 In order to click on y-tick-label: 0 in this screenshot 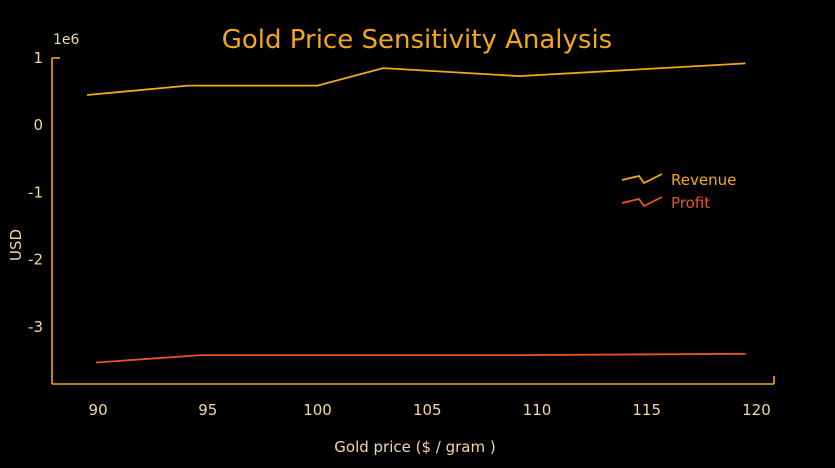, I will do `click(38, 125)`.